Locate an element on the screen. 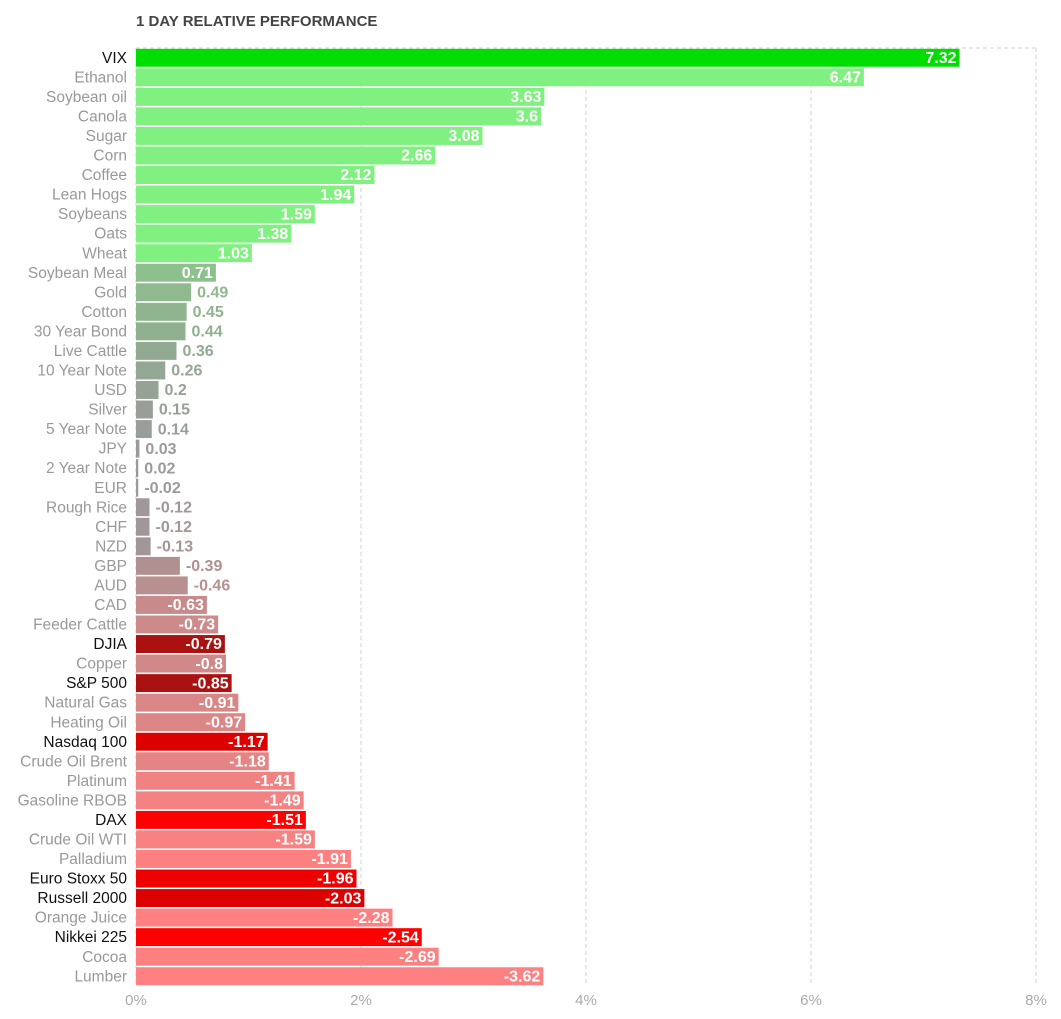 The width and height of the screenshot is (1061, 1019). y-tick-label: Wheat is located at coordinates (104, 253).